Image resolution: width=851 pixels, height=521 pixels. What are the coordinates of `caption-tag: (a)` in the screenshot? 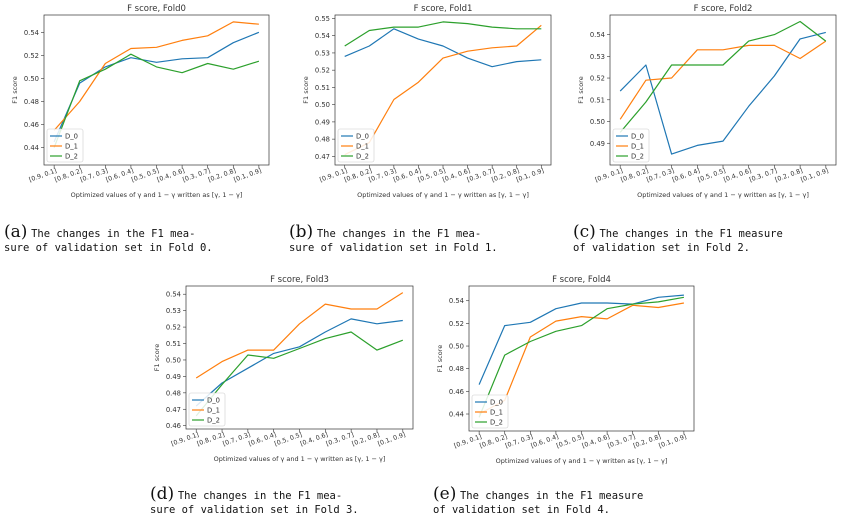 It's located at (16, 232).